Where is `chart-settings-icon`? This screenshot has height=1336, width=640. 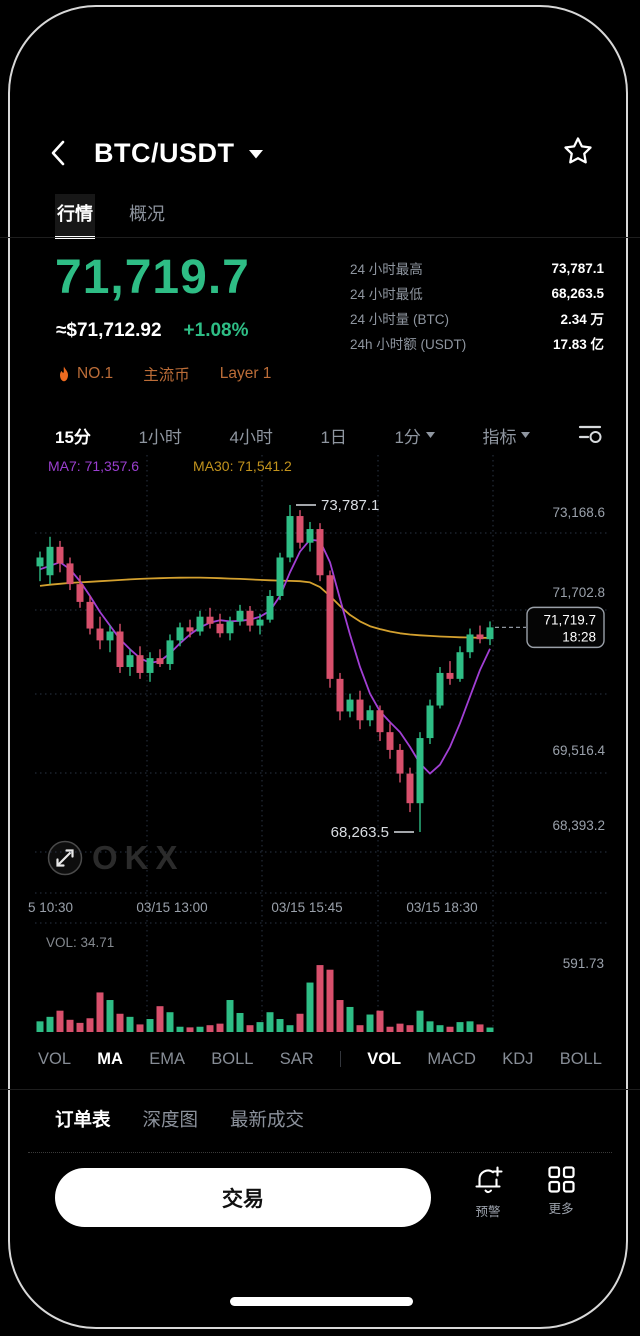 chart-settings-icon is located at coordinates (590, 434).